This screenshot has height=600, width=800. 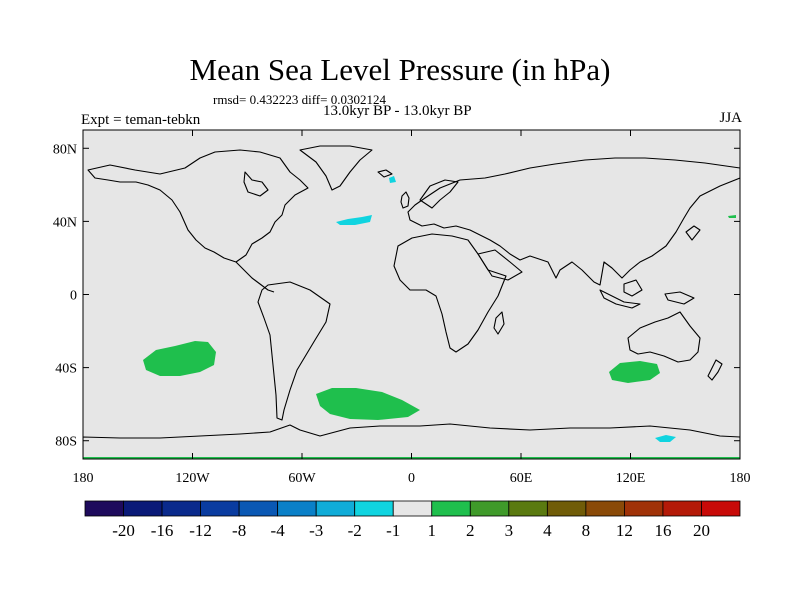 I want to click on colorbar-label: 20, so click(x=701, y=530).